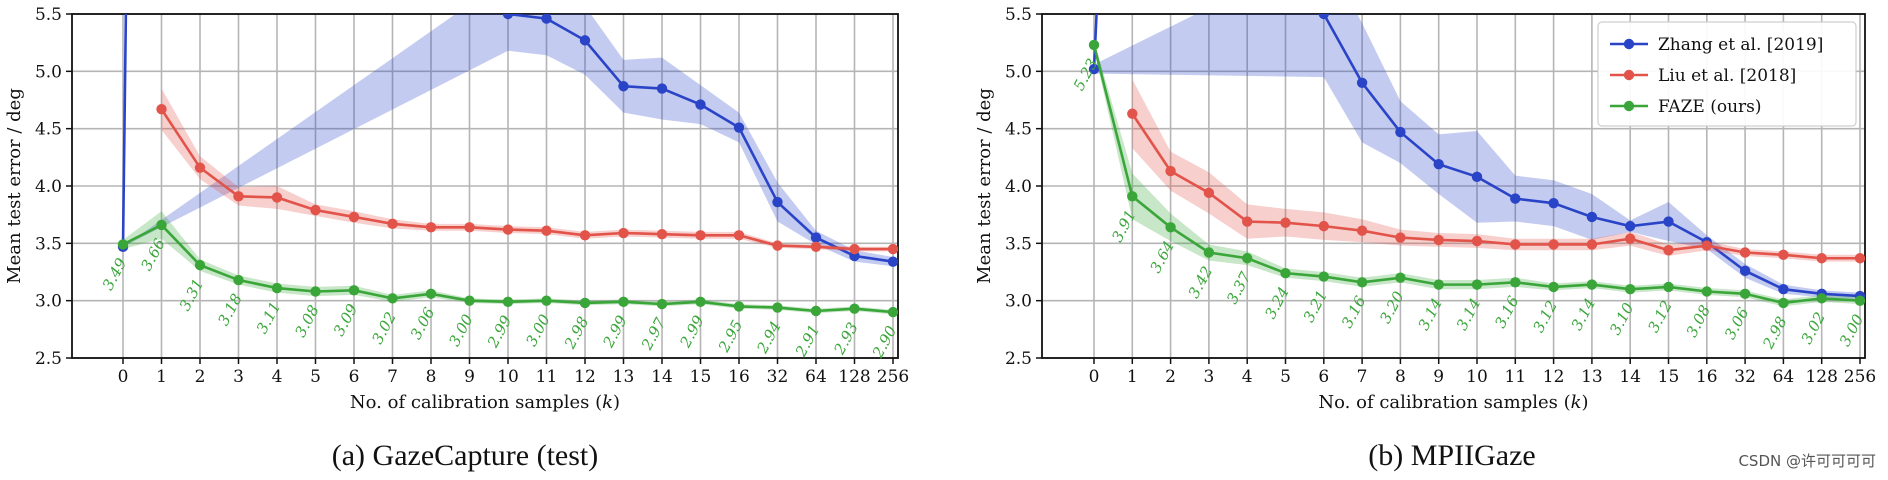  I want to click on legend-label-liu: Liu et al. [2018], so click(1727, 76).